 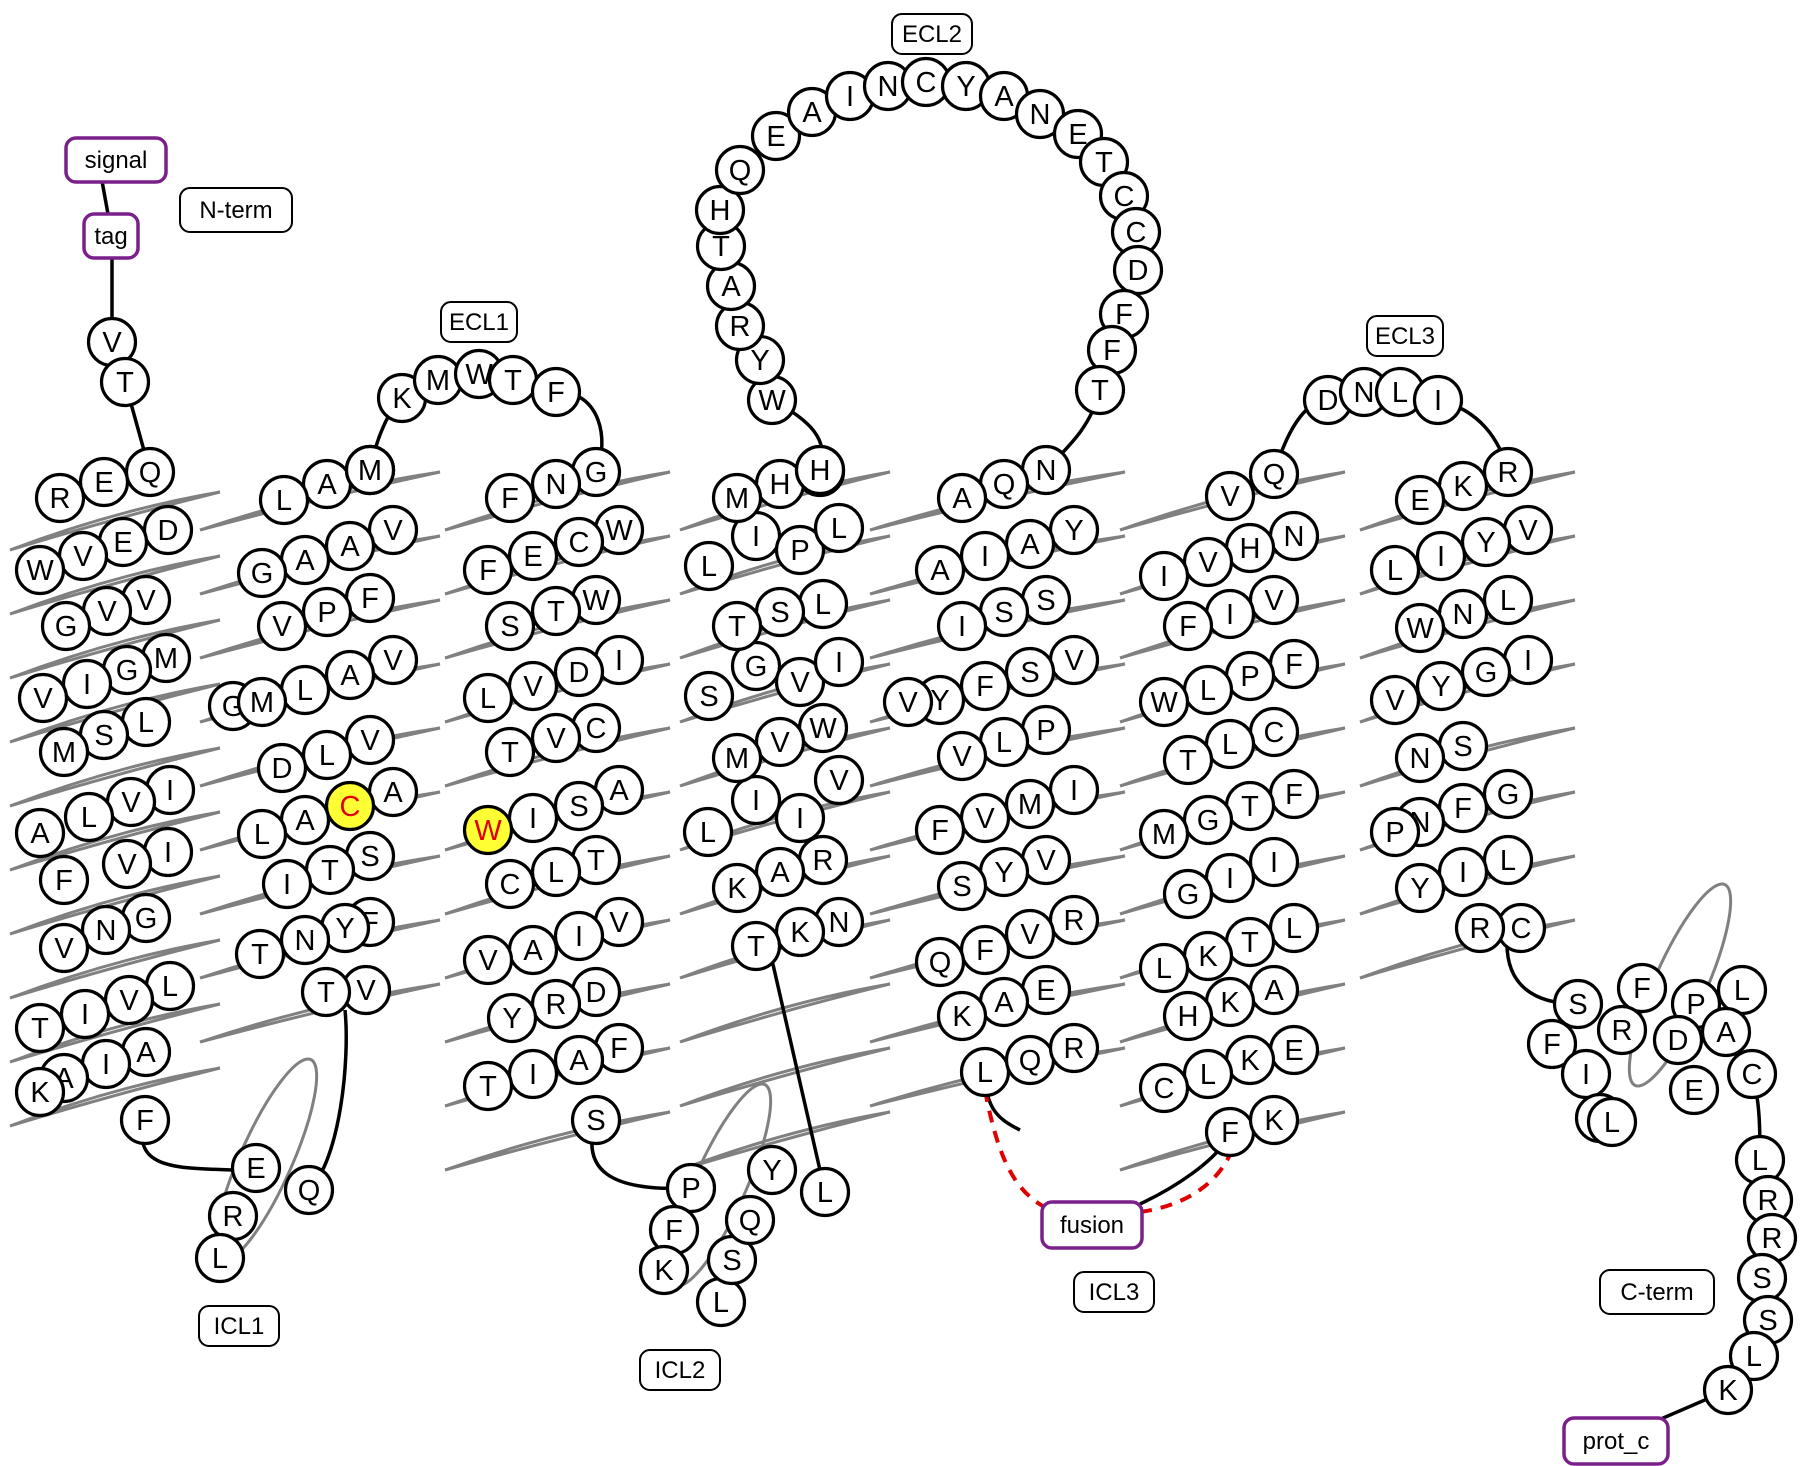 What do you see at coordinates (771, 1171) in the screenshot?
I see `svg-text: Y` at bounding box center [771, 1171].